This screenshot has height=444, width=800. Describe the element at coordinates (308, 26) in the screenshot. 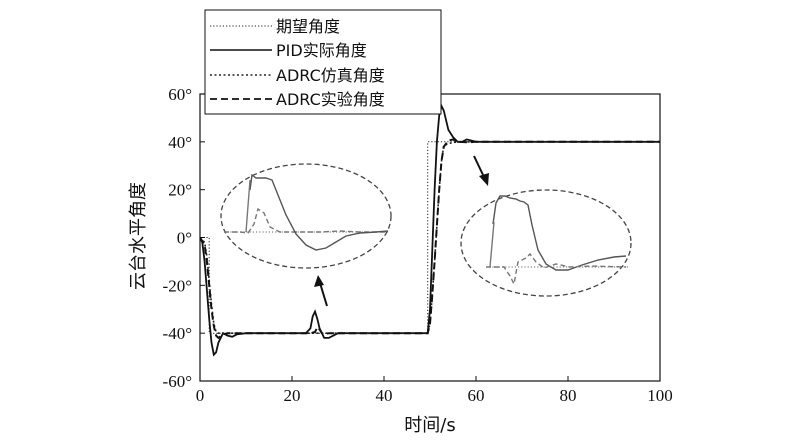

I see `legend-label-desired: 期望角度` at that location.